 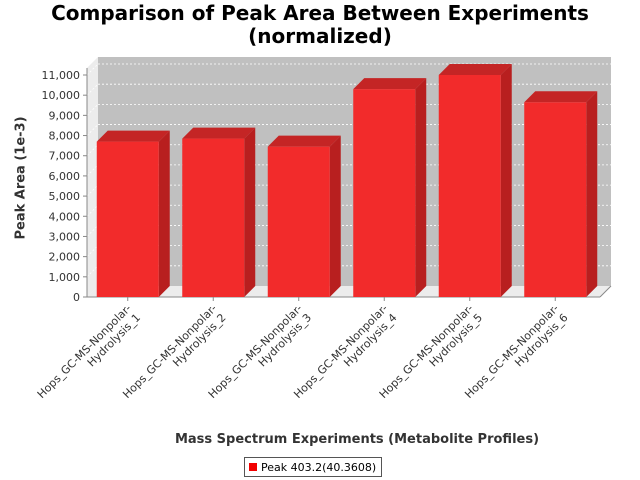 I want to click on legend-label: Peak 403.2(40.3608), so click(x=319, y=467).